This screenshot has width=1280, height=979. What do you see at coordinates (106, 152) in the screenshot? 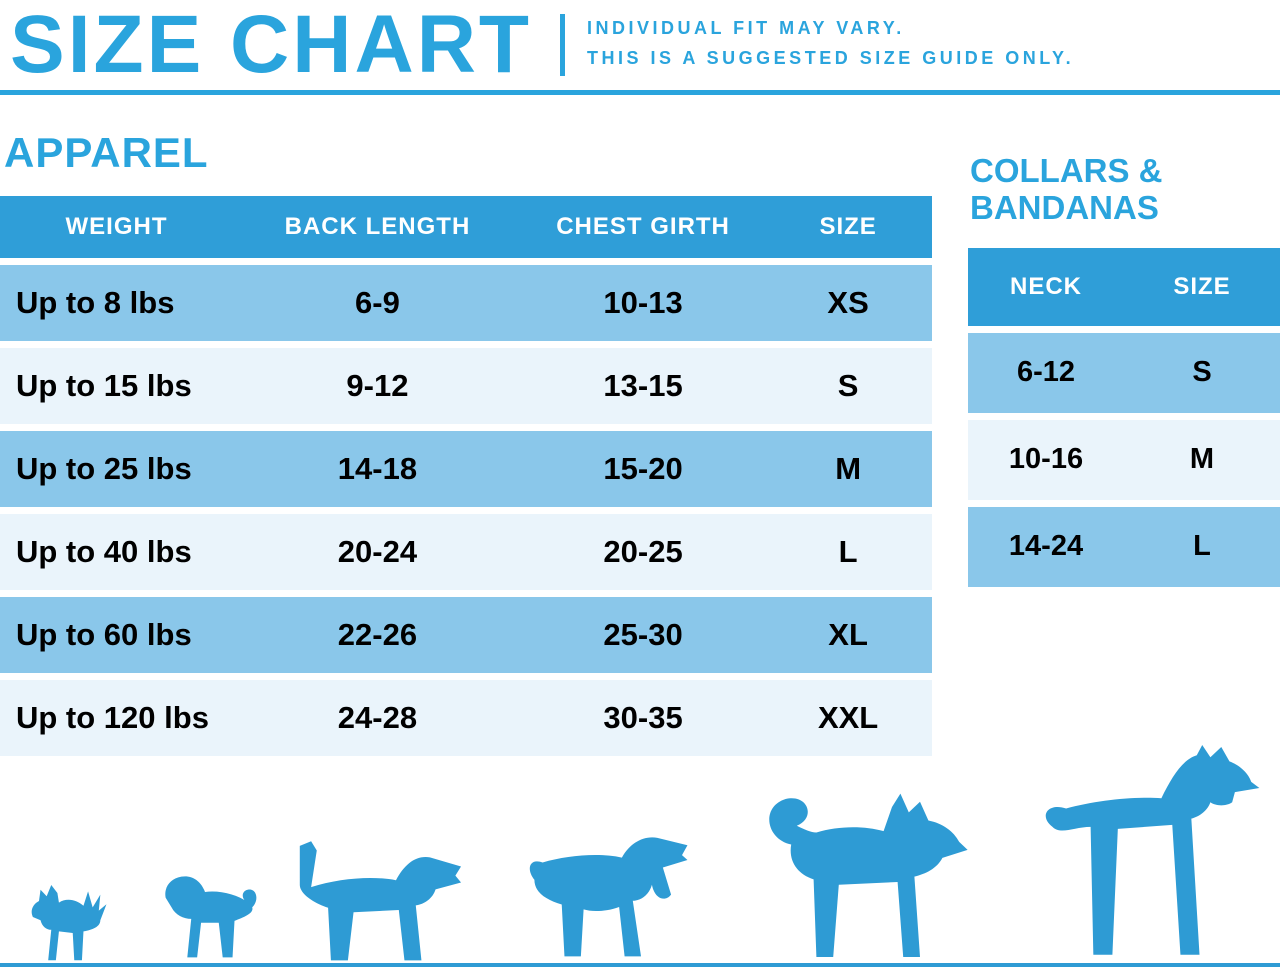
I see `apparel-heading: APPAREL` at bounding box center [106, 152].